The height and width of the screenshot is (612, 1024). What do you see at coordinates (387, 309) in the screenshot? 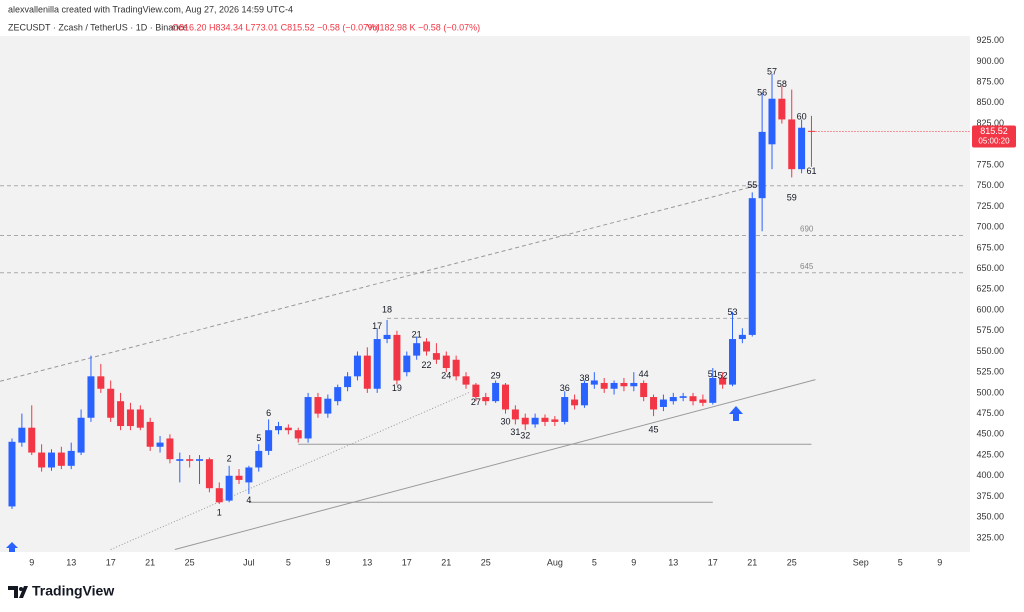
I see `wave-label: 18` at bounding box center [387, 309].